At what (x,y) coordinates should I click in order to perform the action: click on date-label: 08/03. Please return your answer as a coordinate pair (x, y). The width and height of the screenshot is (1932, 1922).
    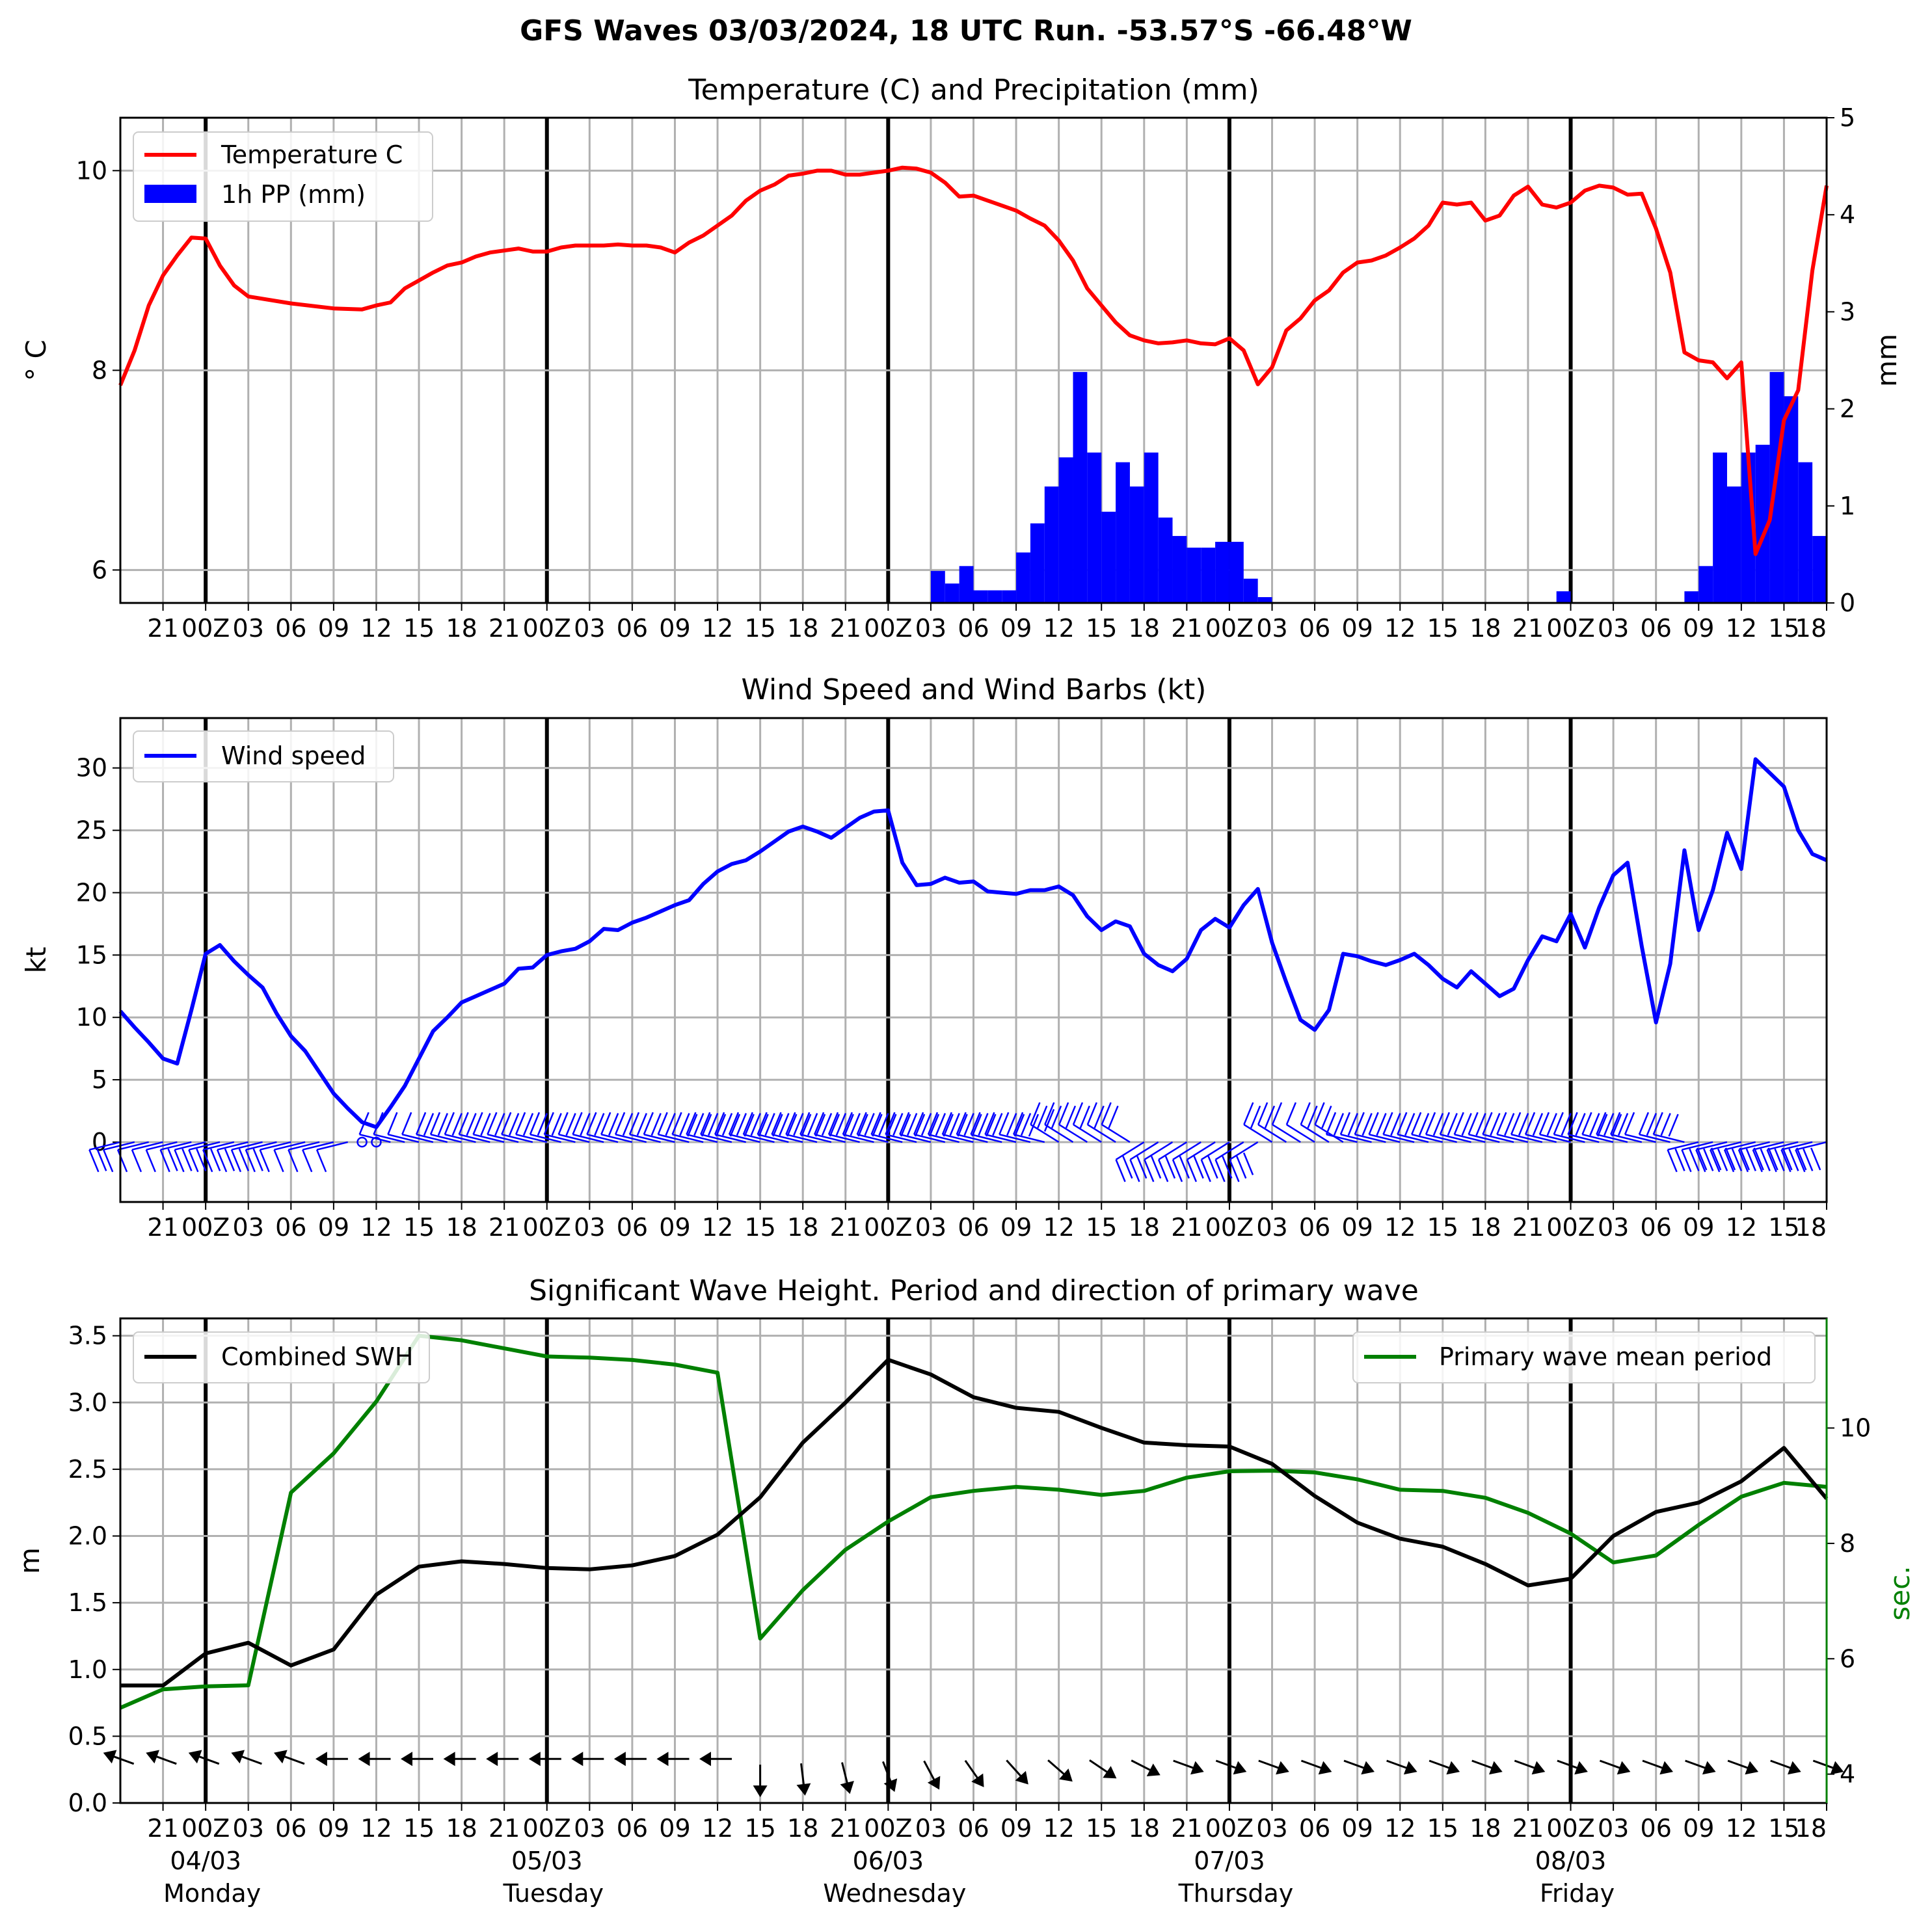
    Looking at the image, I should click on (1571, 1861).